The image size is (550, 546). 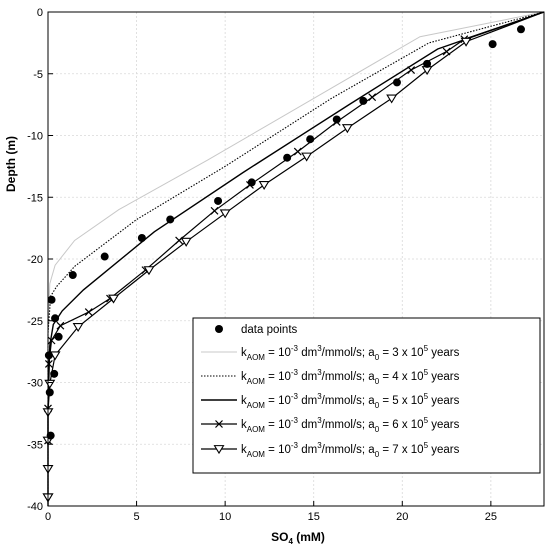 I want to click on legend-x-marker, so click(x=219, y=424).